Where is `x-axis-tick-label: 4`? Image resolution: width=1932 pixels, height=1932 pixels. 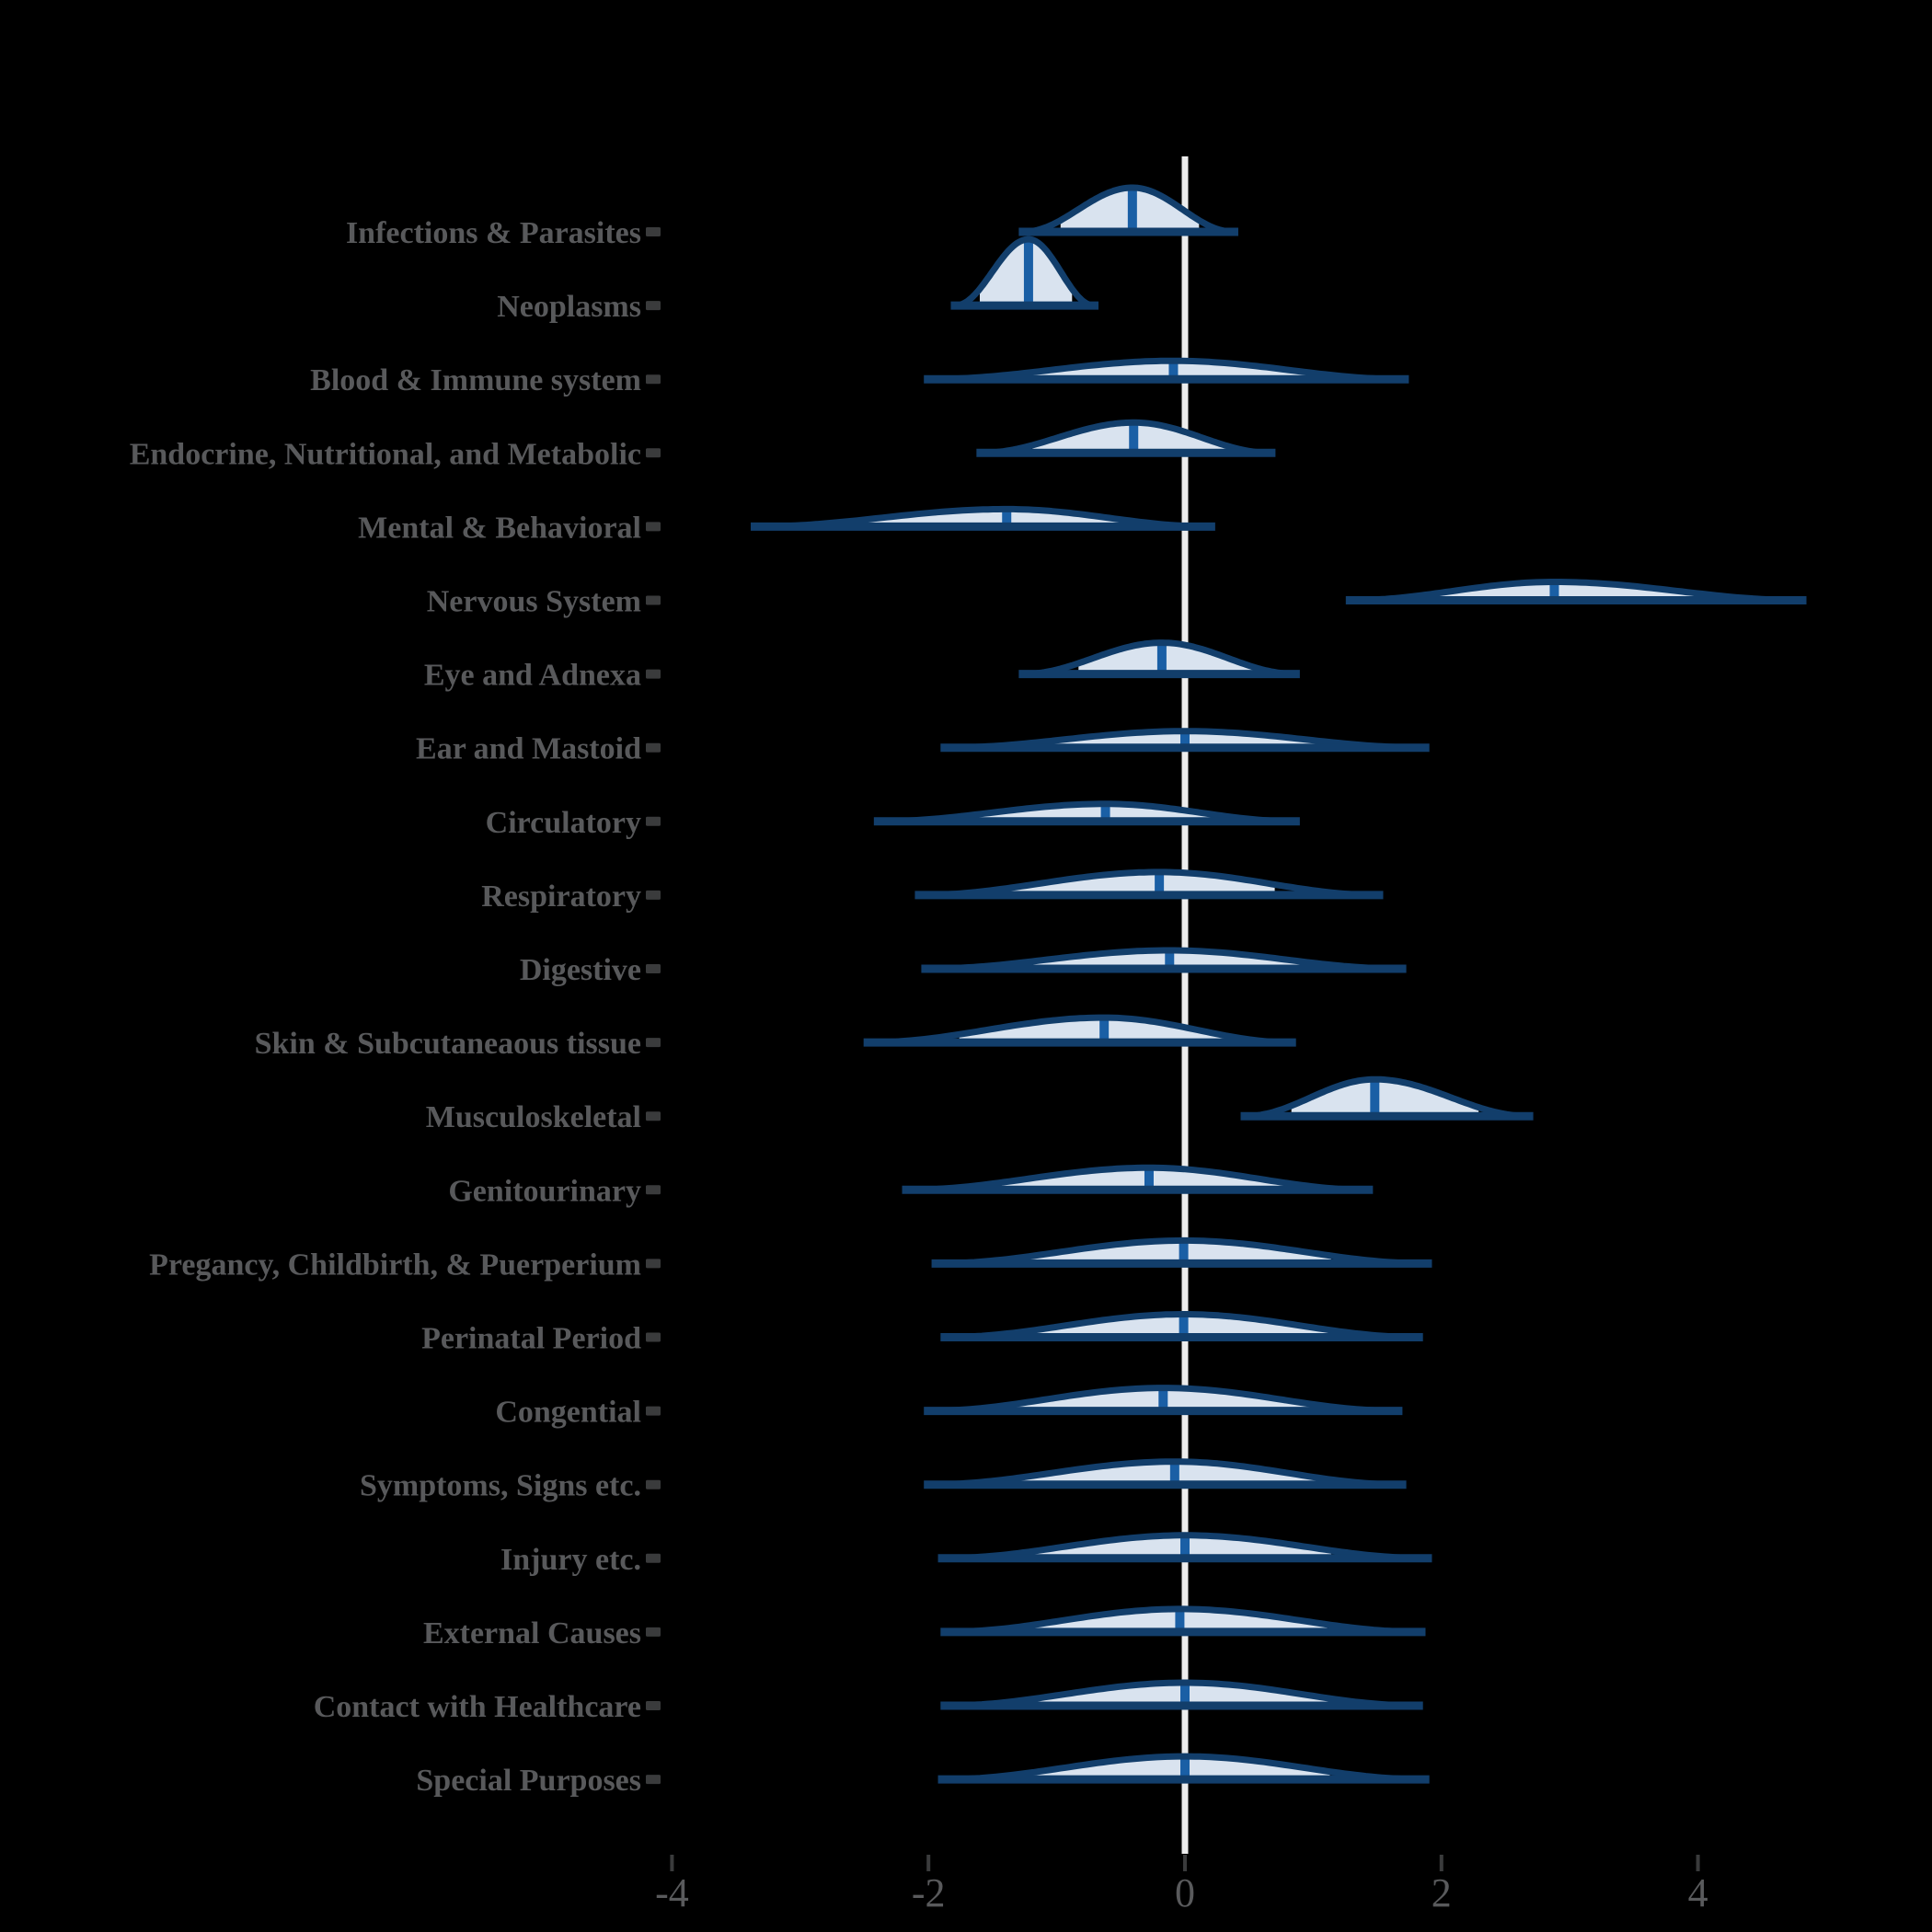 x-axis-tick-label: 4 is located at coordinates (1698, 1892).